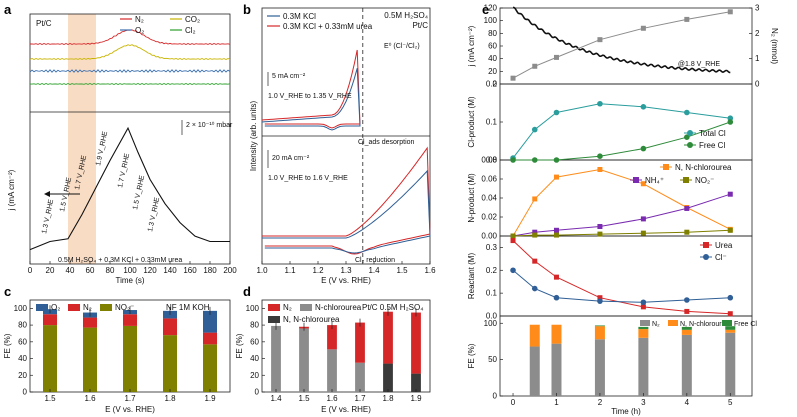 The height and width of the screenshot is (417, 797). I want to click on bar-n-n-chlorourea, so click(416, 382).